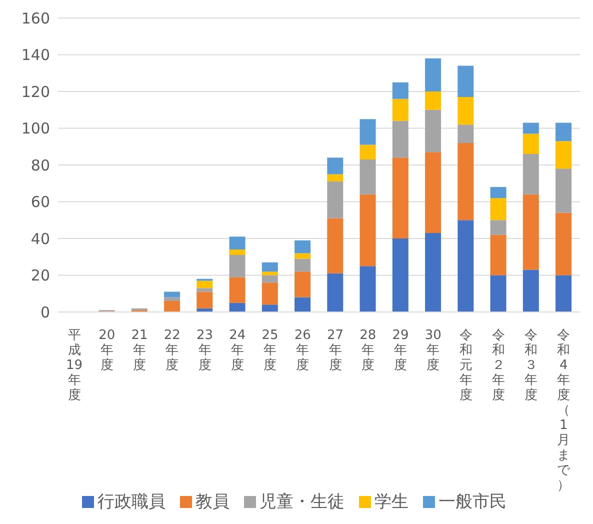 The width and height of the screenshot is (593, 524). Describe the element at coordinates (472, 502) in the screenshot. I see `legend-label: 一般市民` at that location.